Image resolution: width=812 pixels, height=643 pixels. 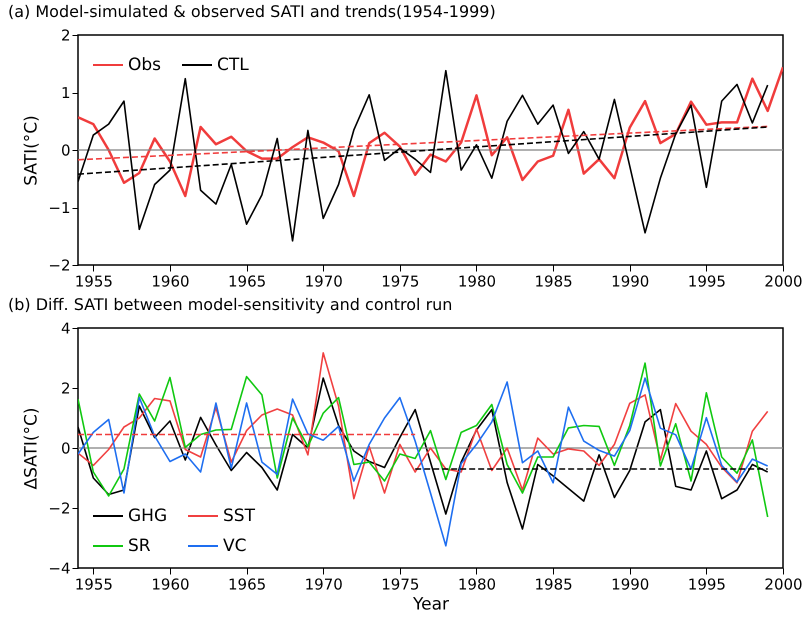 I want to click on y-axis-title: ΔSATI(°C), so click(x=31, y=448).